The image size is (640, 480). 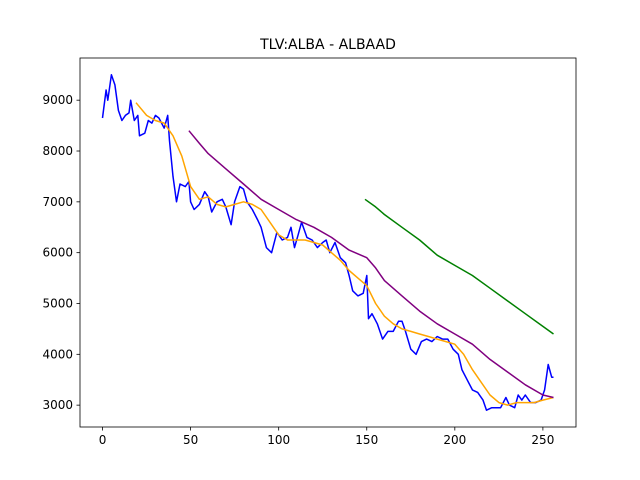 What do you see at coordinates (57, 151) in the screenshot?
I see `y-tick-label: 8000` at bounding box center [57, 151].